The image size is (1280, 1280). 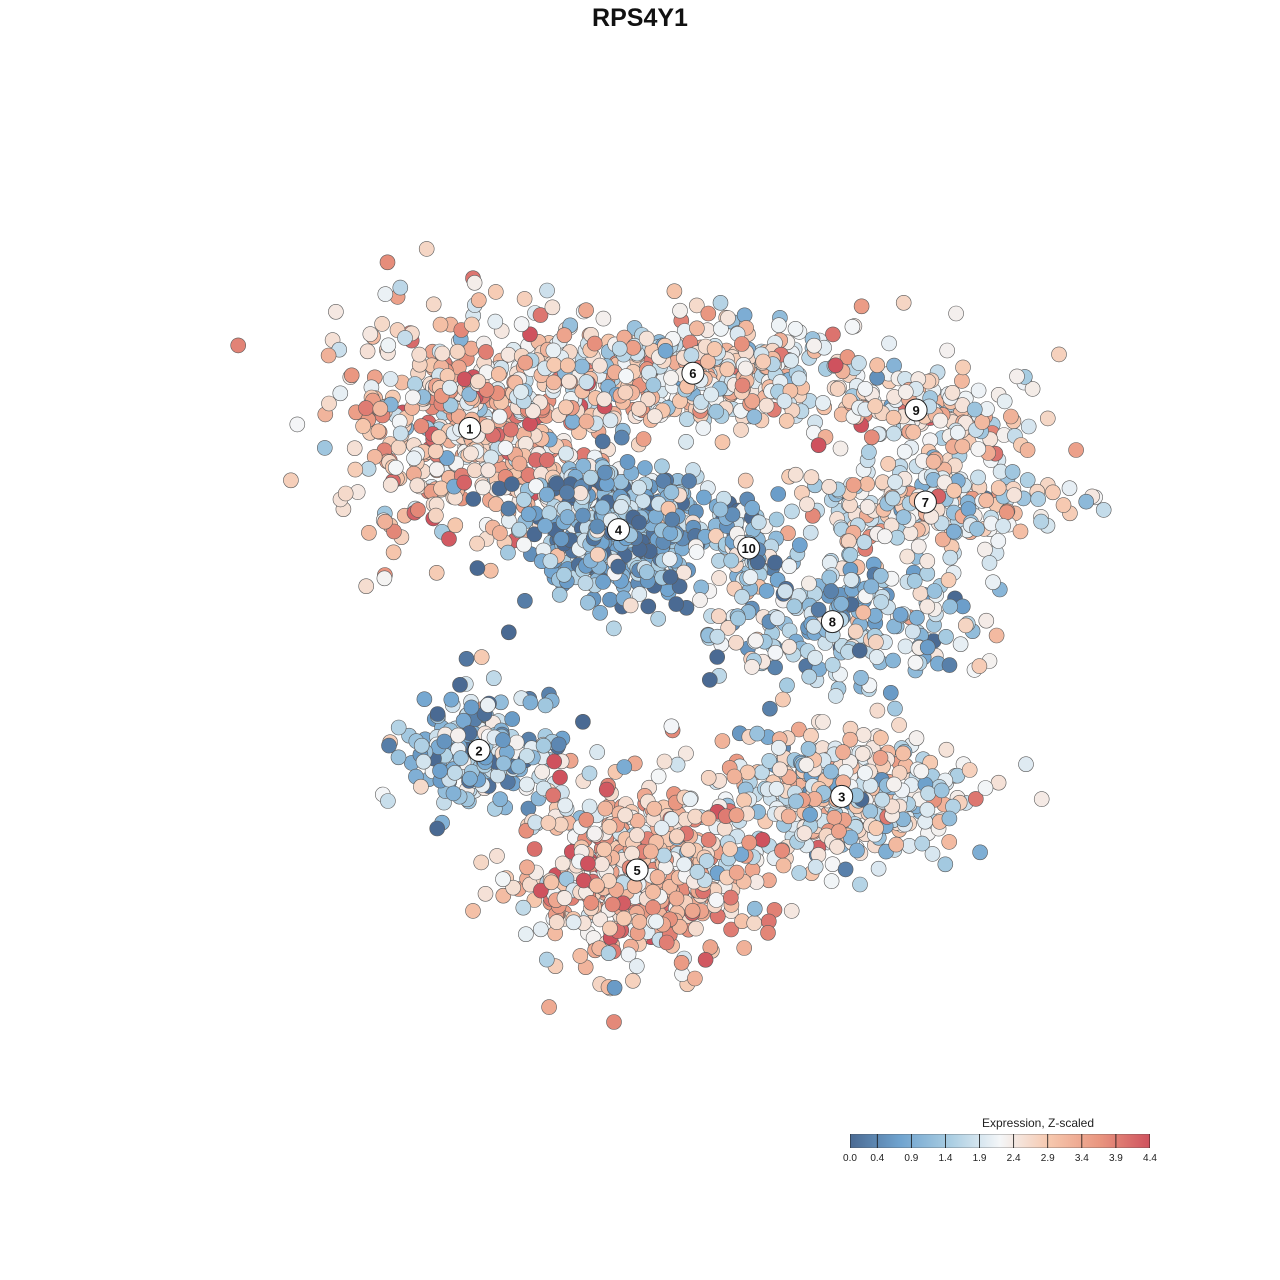 What do you see at coordinates (850, 1158) in the screenshot?
I see `color-scale-tick-label: 0.0` at bounding box center [850, 1158].